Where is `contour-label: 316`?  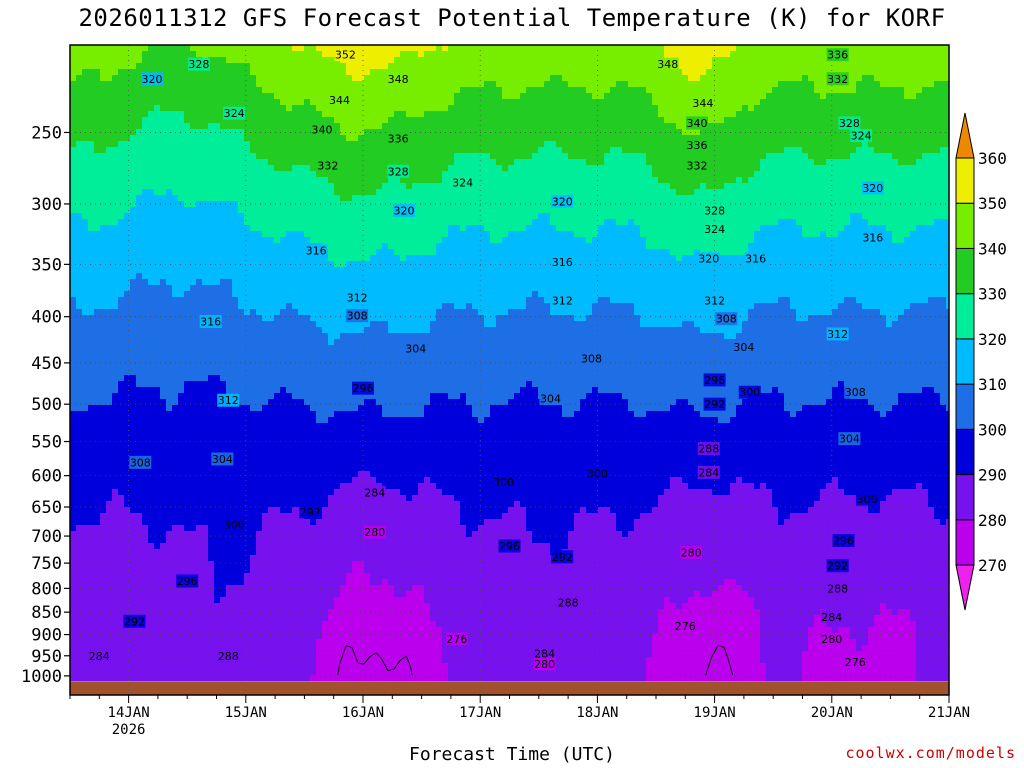 contour-label: 316 is located at coordinates (210, 322).